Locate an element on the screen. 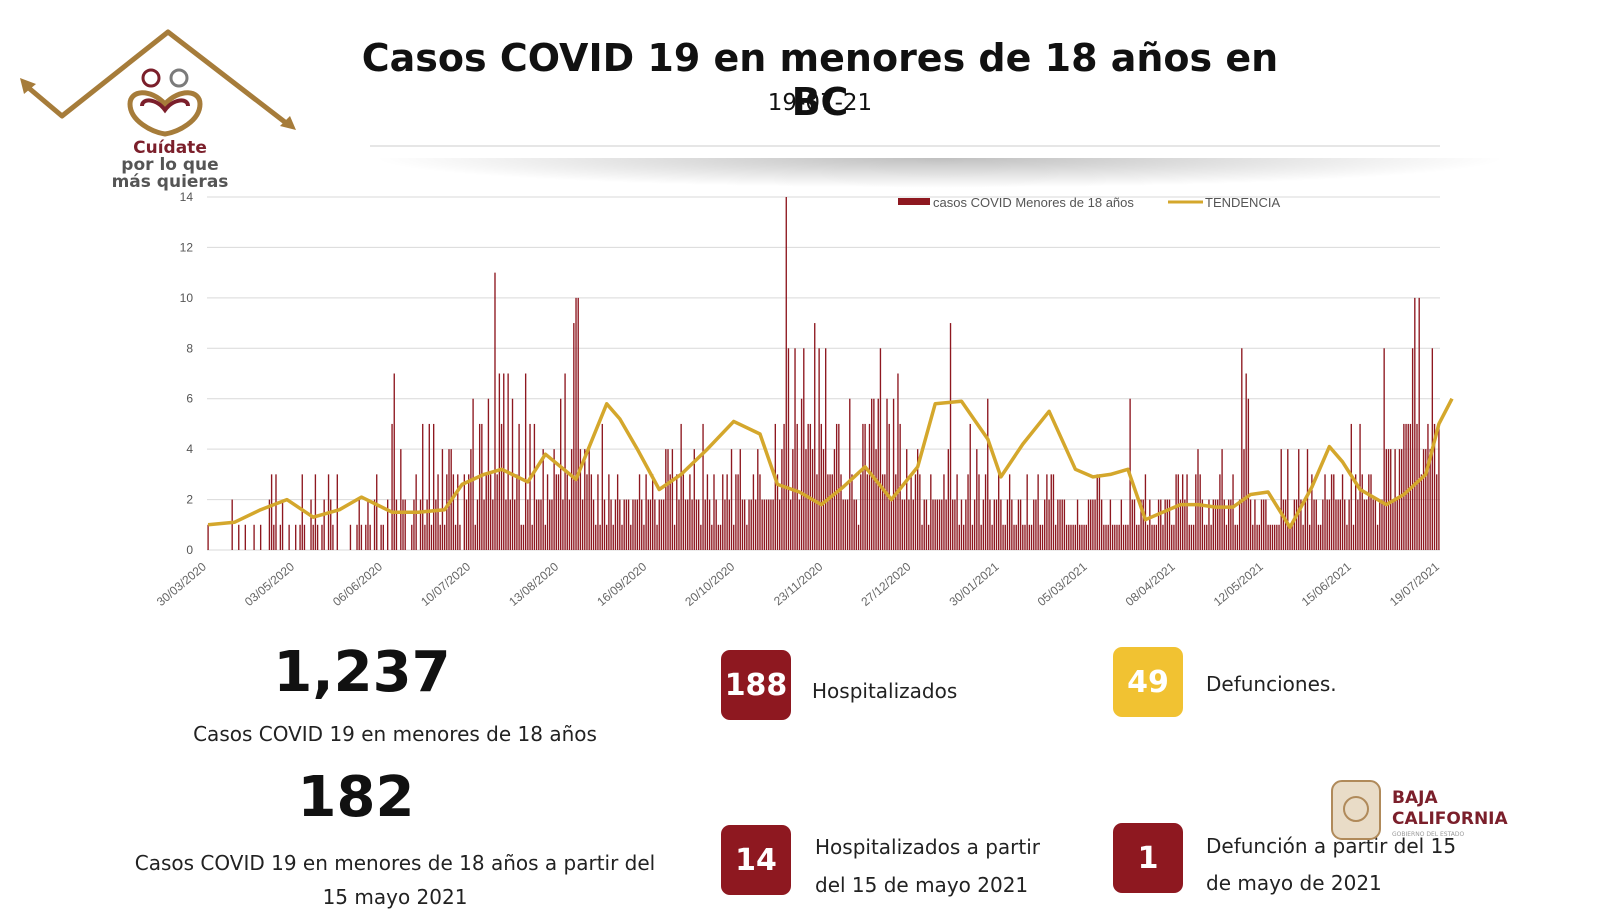 The image size is (1600, 914). since-may-cases-label-line2: 15 mayo 2021 is located at coordinates (395, 897).